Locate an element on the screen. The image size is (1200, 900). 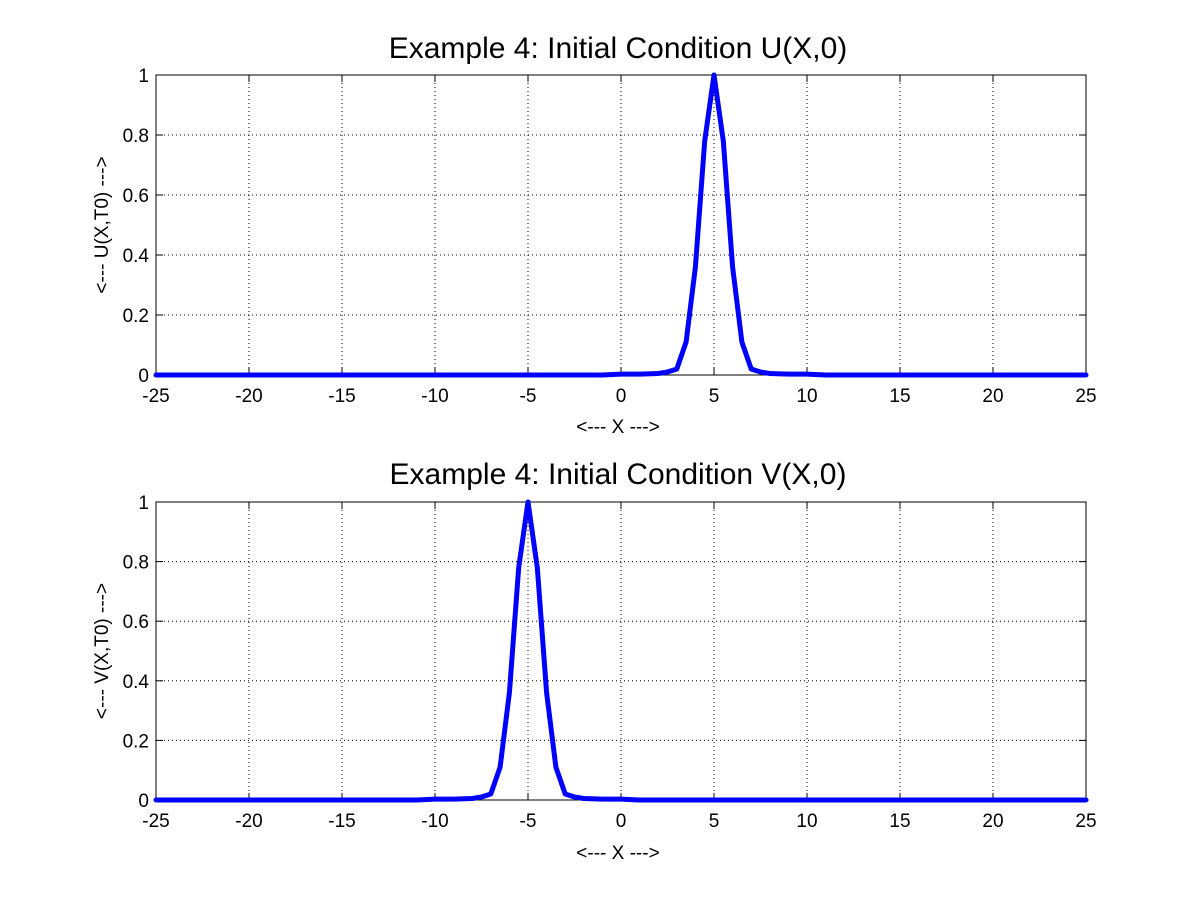
y-axis-label: <--- U(X,T0) ---> is located at coordinates (102, 224).